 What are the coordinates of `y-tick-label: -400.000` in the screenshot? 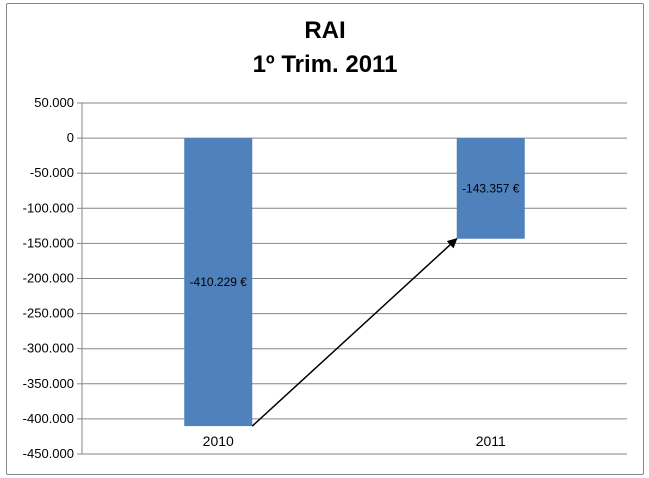 It's located at (48, 418).